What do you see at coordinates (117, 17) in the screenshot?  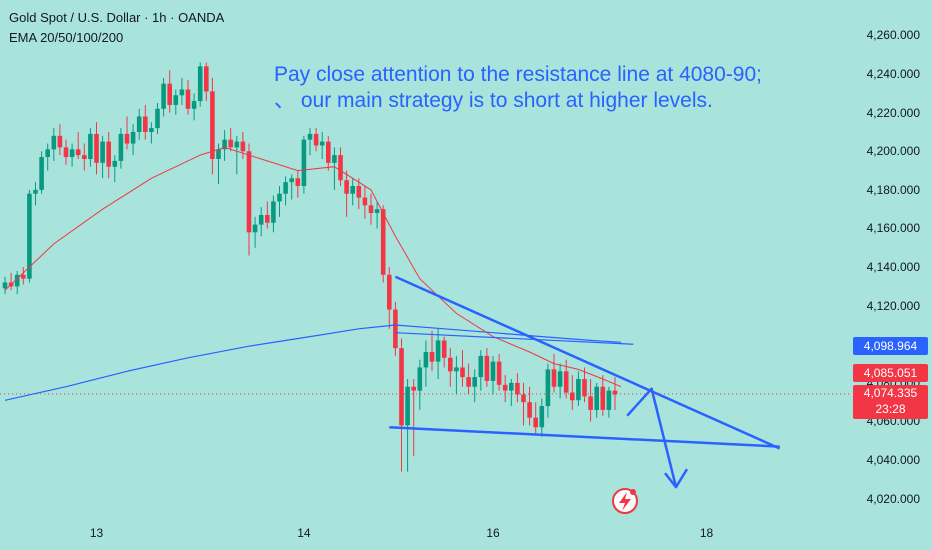 I see `symbol-title: Gold Spot / U.S. Dollar · 1h · OANDA` at bounding box center [117, 17].